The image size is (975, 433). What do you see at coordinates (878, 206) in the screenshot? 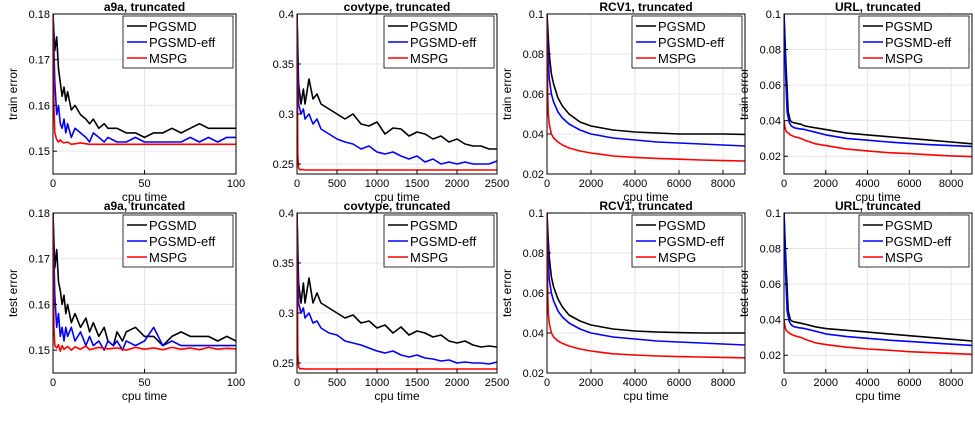
I see `chart-title: URL, truncated` at bounding box center [878, 206].